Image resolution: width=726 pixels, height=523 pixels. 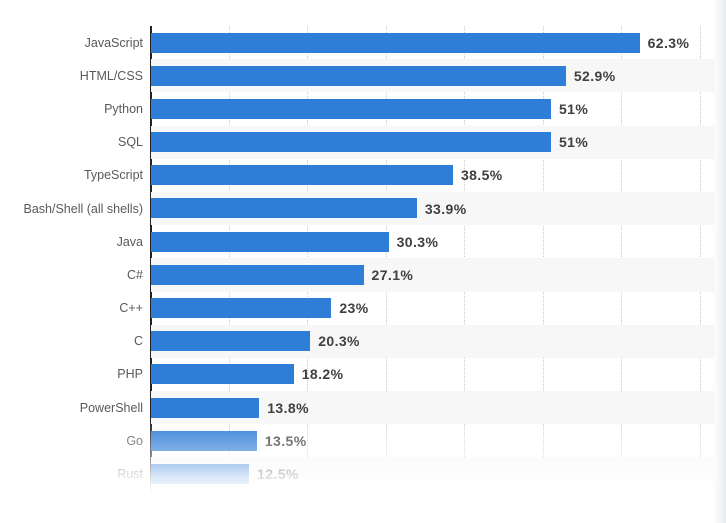 What do you see at coordinates (594, 75) in the screenshot?
I see `value-label: 52.9%` at bounding box center [594, 75].